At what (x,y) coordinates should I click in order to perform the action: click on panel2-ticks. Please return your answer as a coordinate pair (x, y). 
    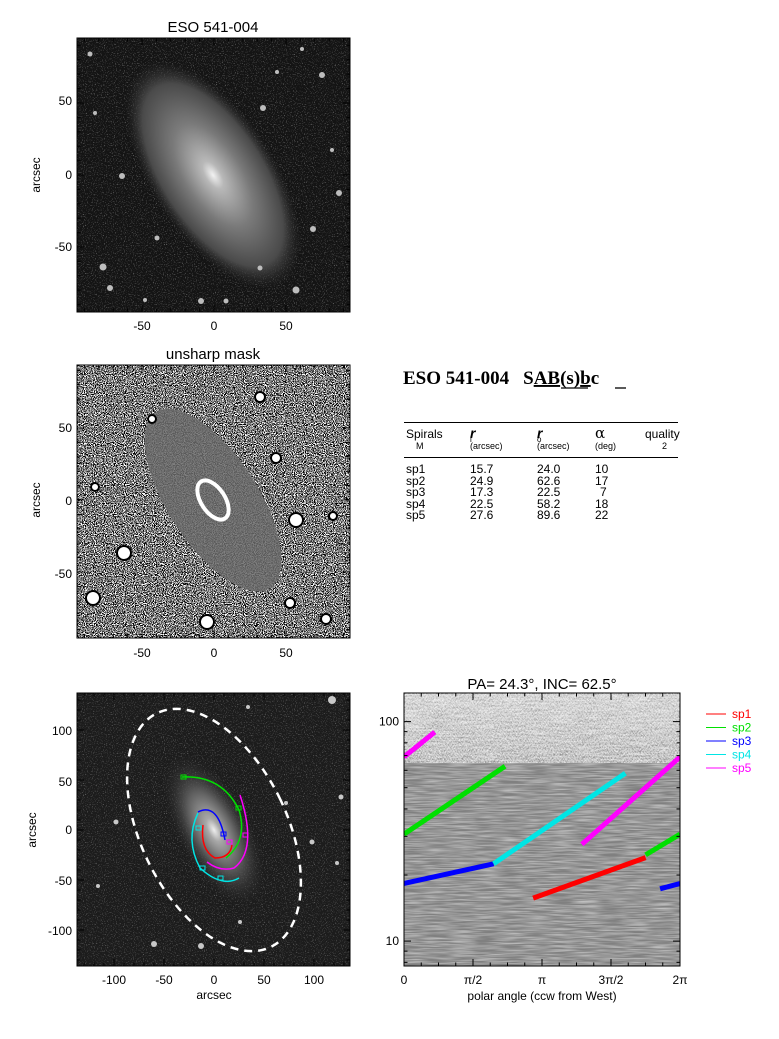
    Looking at the image, I should click on (213, 501).